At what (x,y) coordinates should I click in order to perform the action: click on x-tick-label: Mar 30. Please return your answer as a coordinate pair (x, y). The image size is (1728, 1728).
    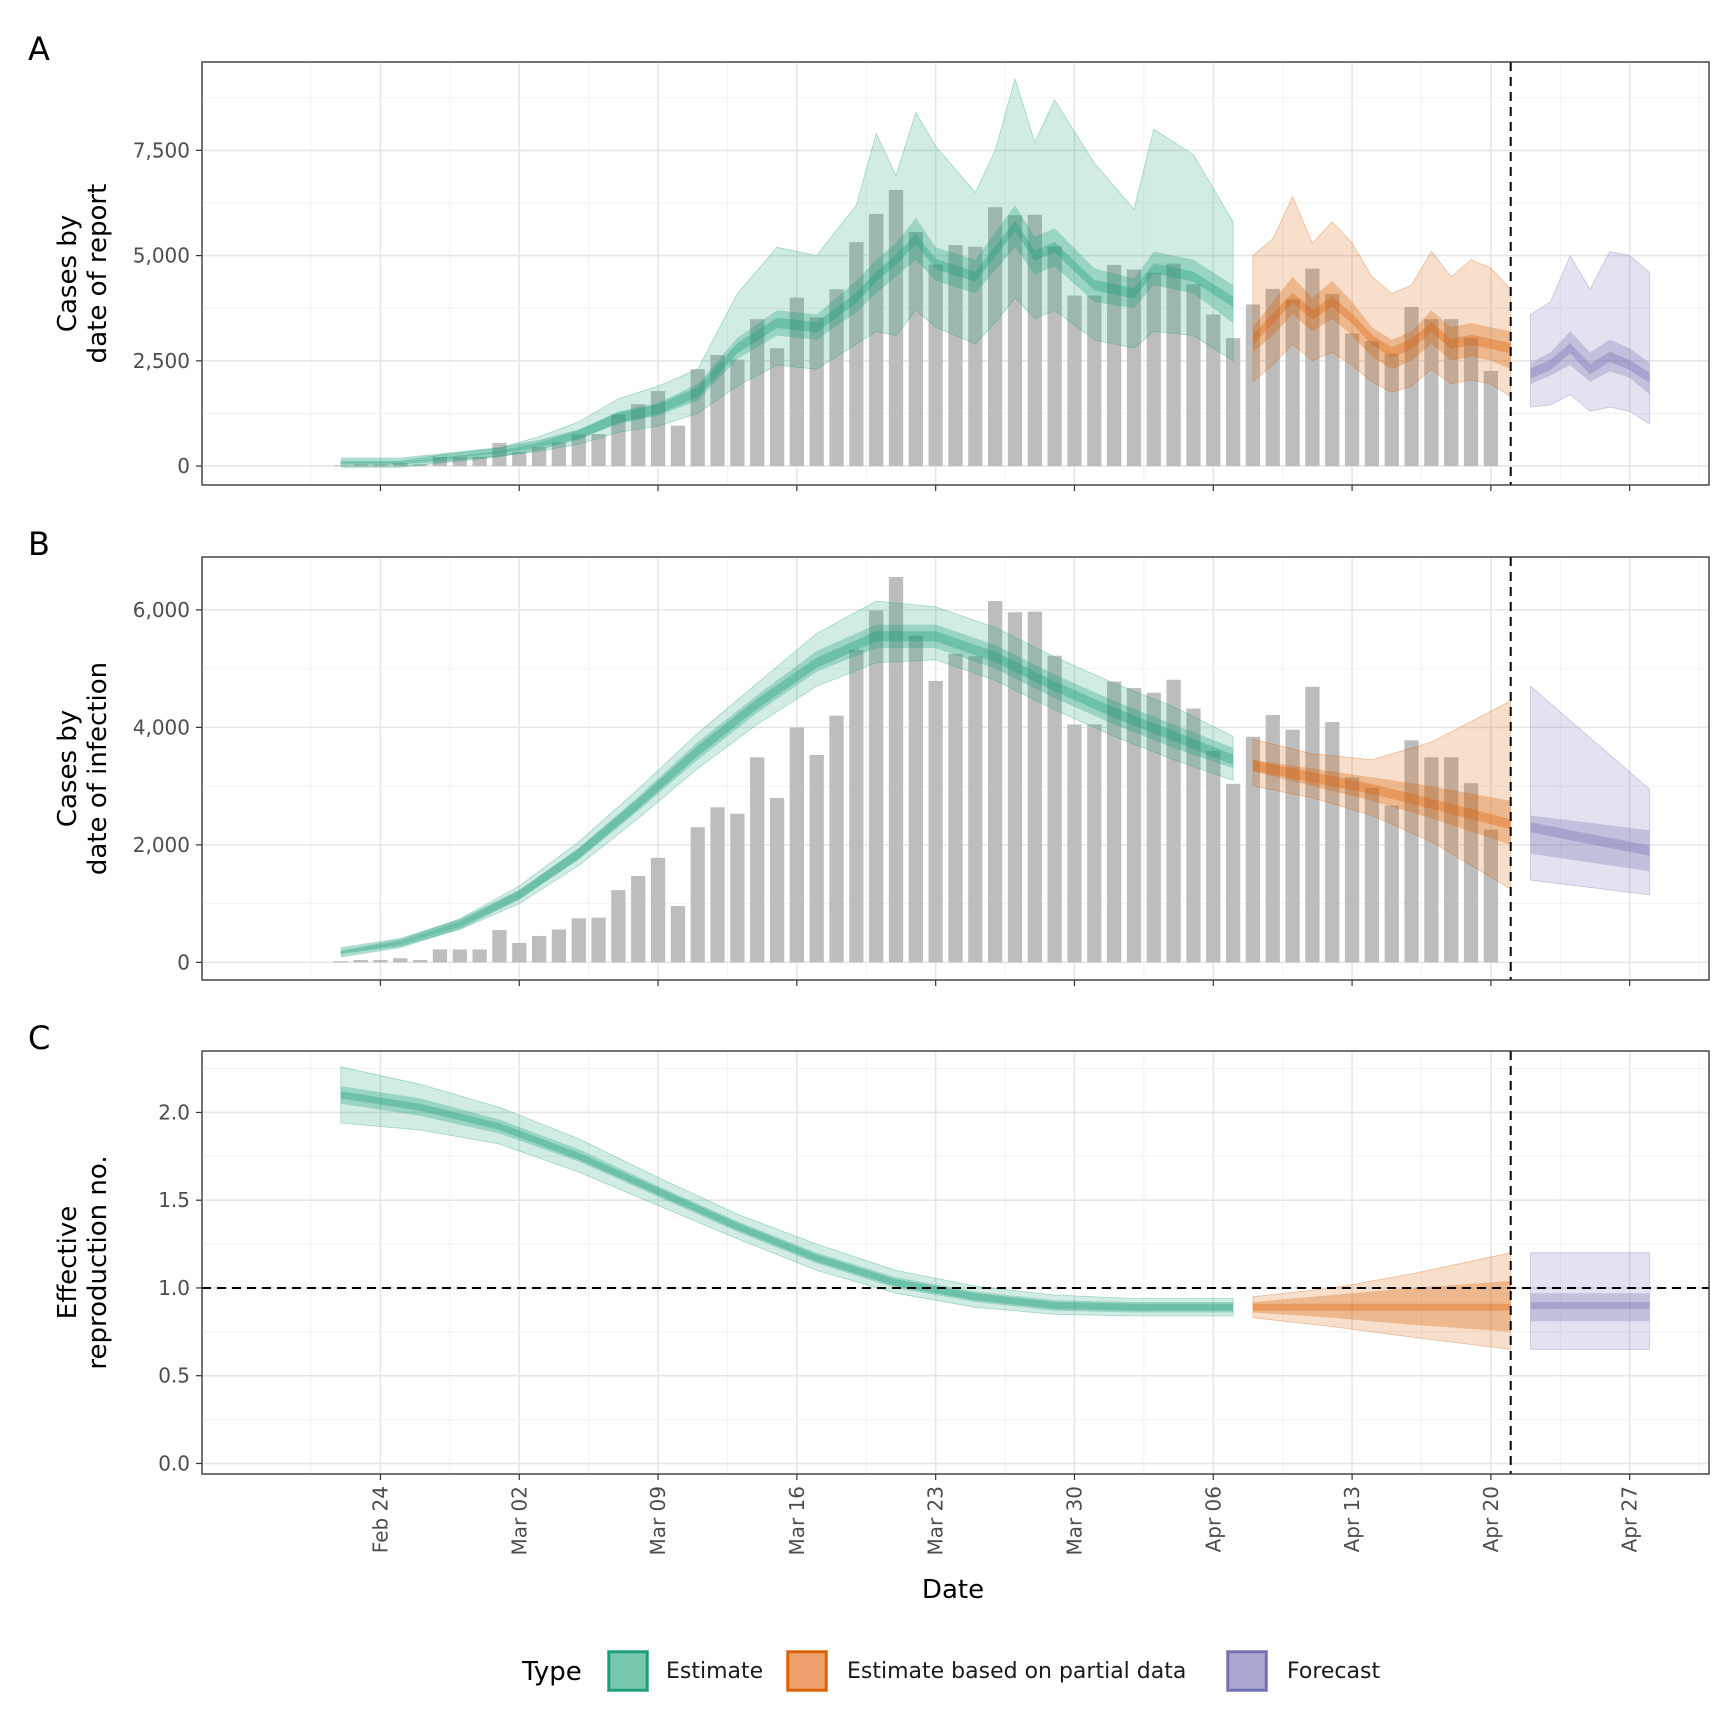
    Looking at the image, I should click on (1074, 1521).